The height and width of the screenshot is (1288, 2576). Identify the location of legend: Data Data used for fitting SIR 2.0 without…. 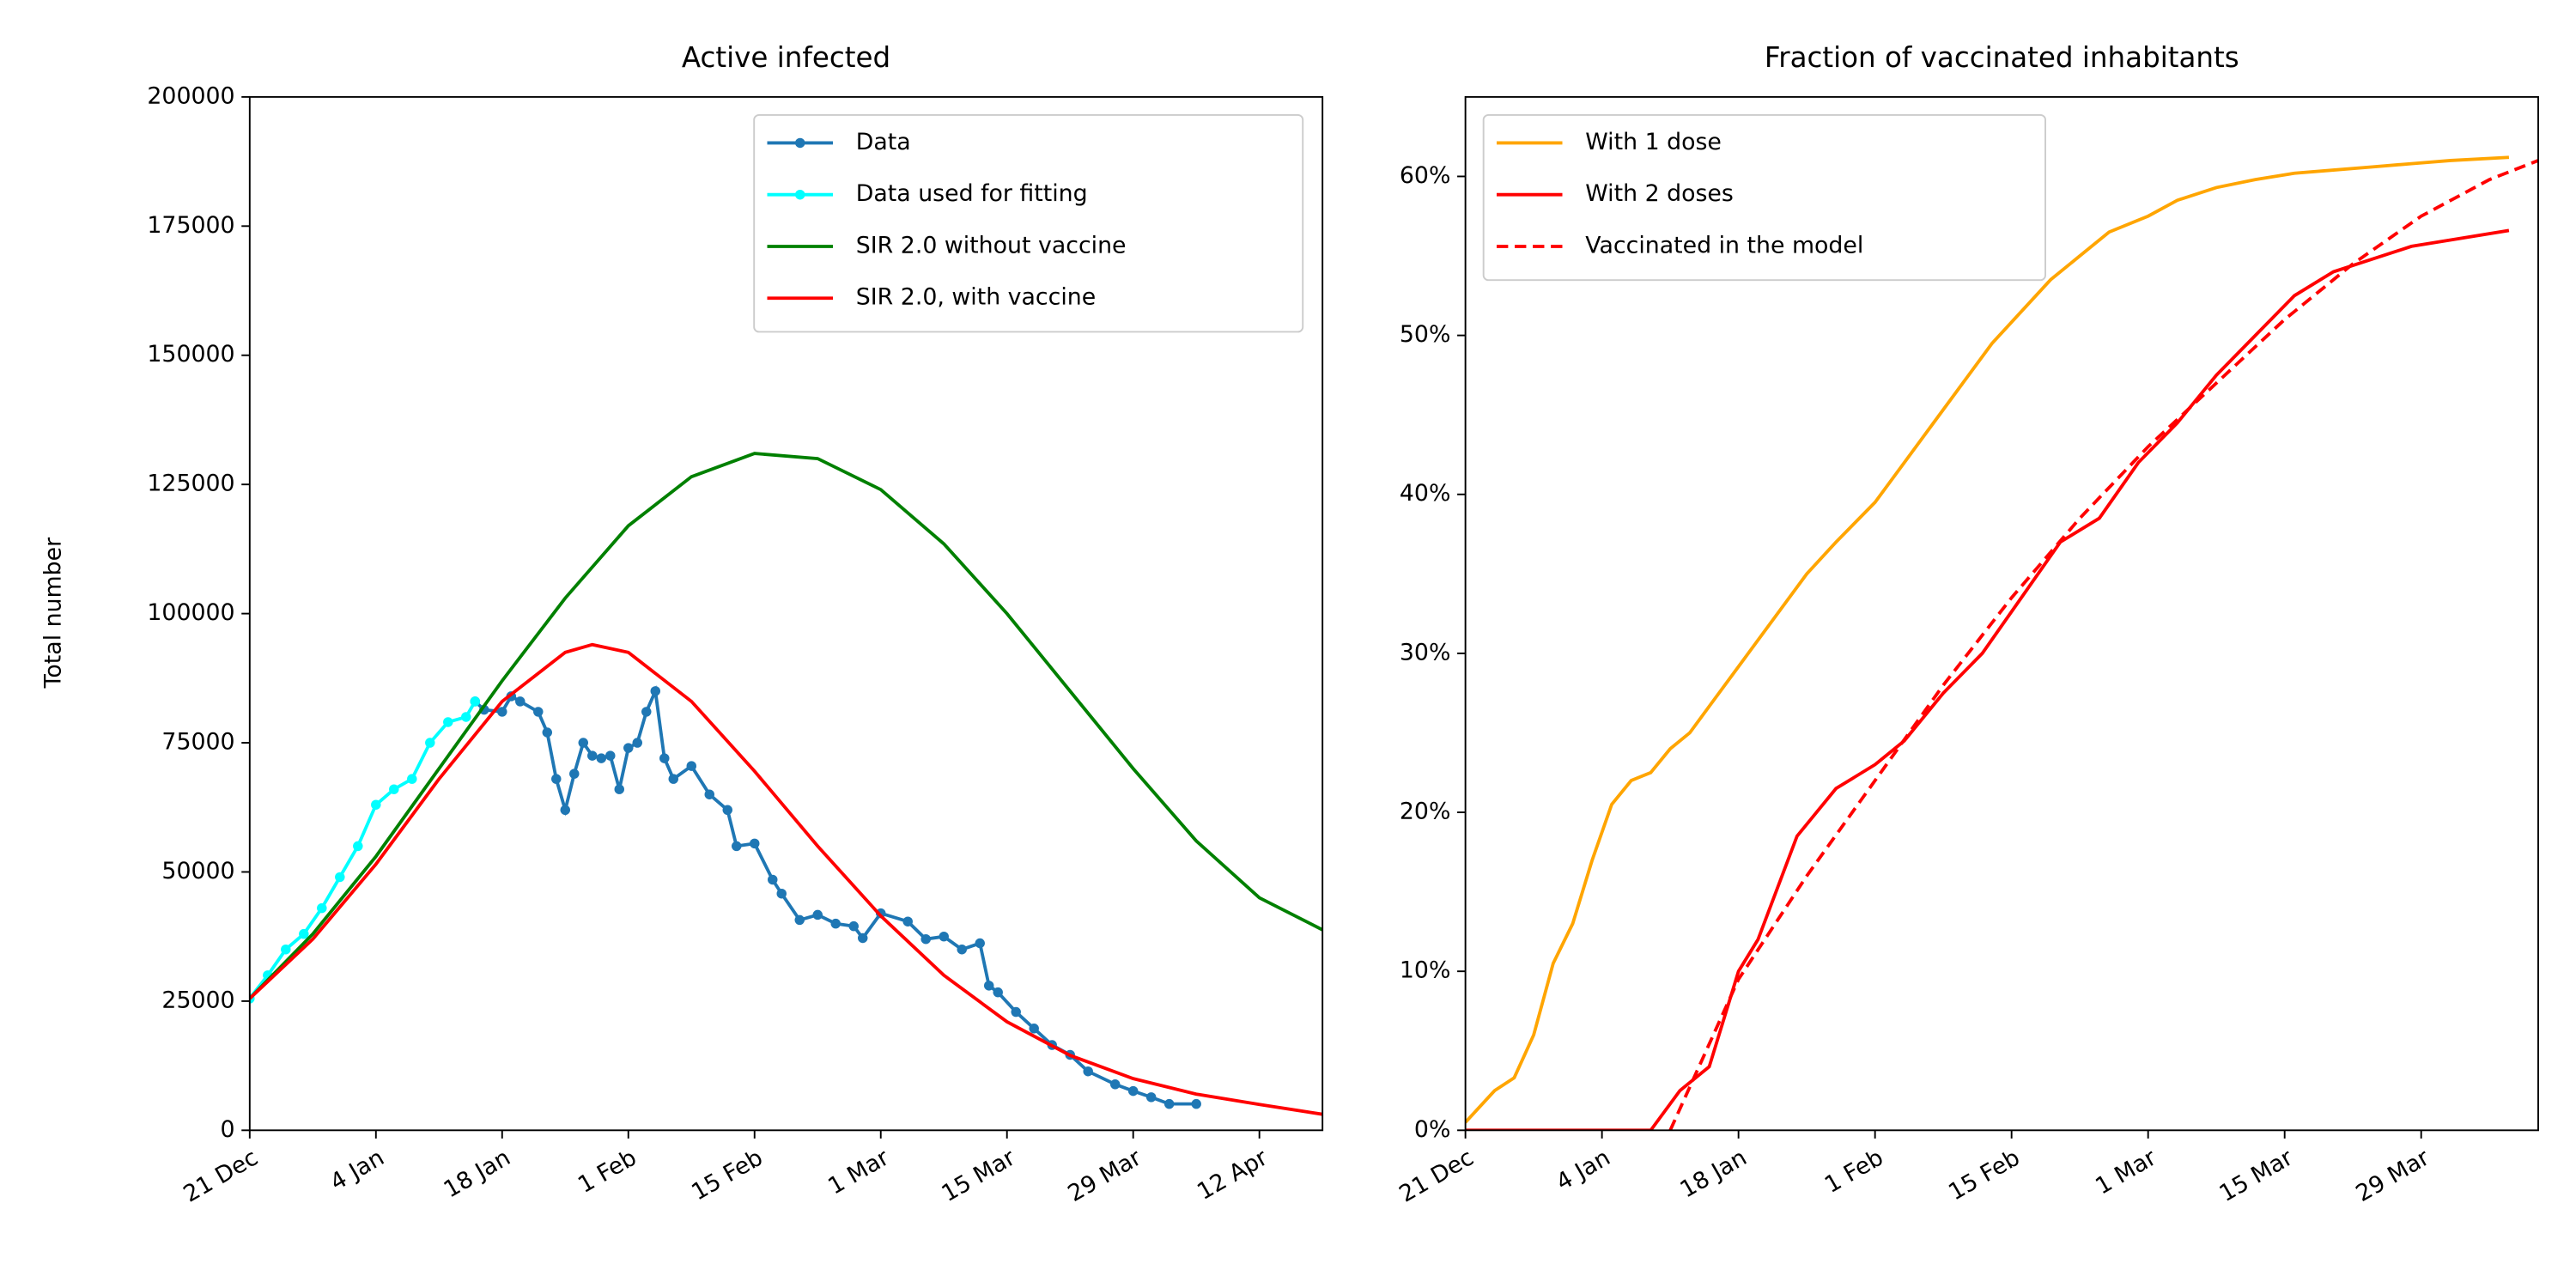
(1028, 223).